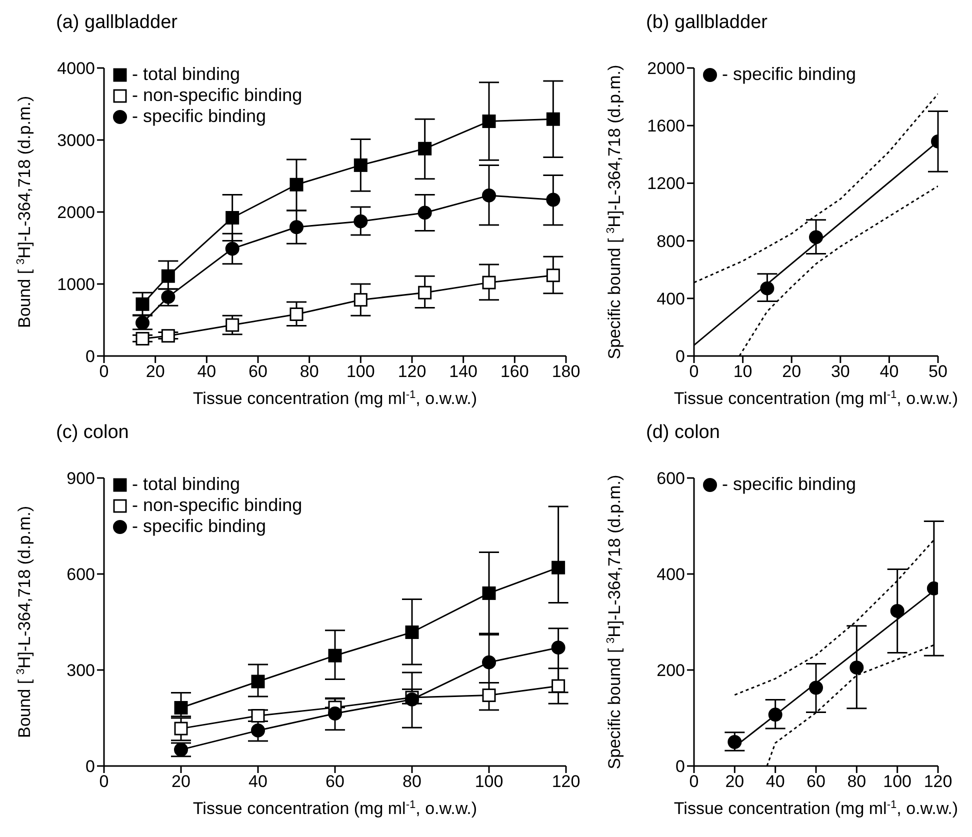  Describe the element at coordinates (514, 372) in the screenshot. I see `x-tick-label: 160` at that location.